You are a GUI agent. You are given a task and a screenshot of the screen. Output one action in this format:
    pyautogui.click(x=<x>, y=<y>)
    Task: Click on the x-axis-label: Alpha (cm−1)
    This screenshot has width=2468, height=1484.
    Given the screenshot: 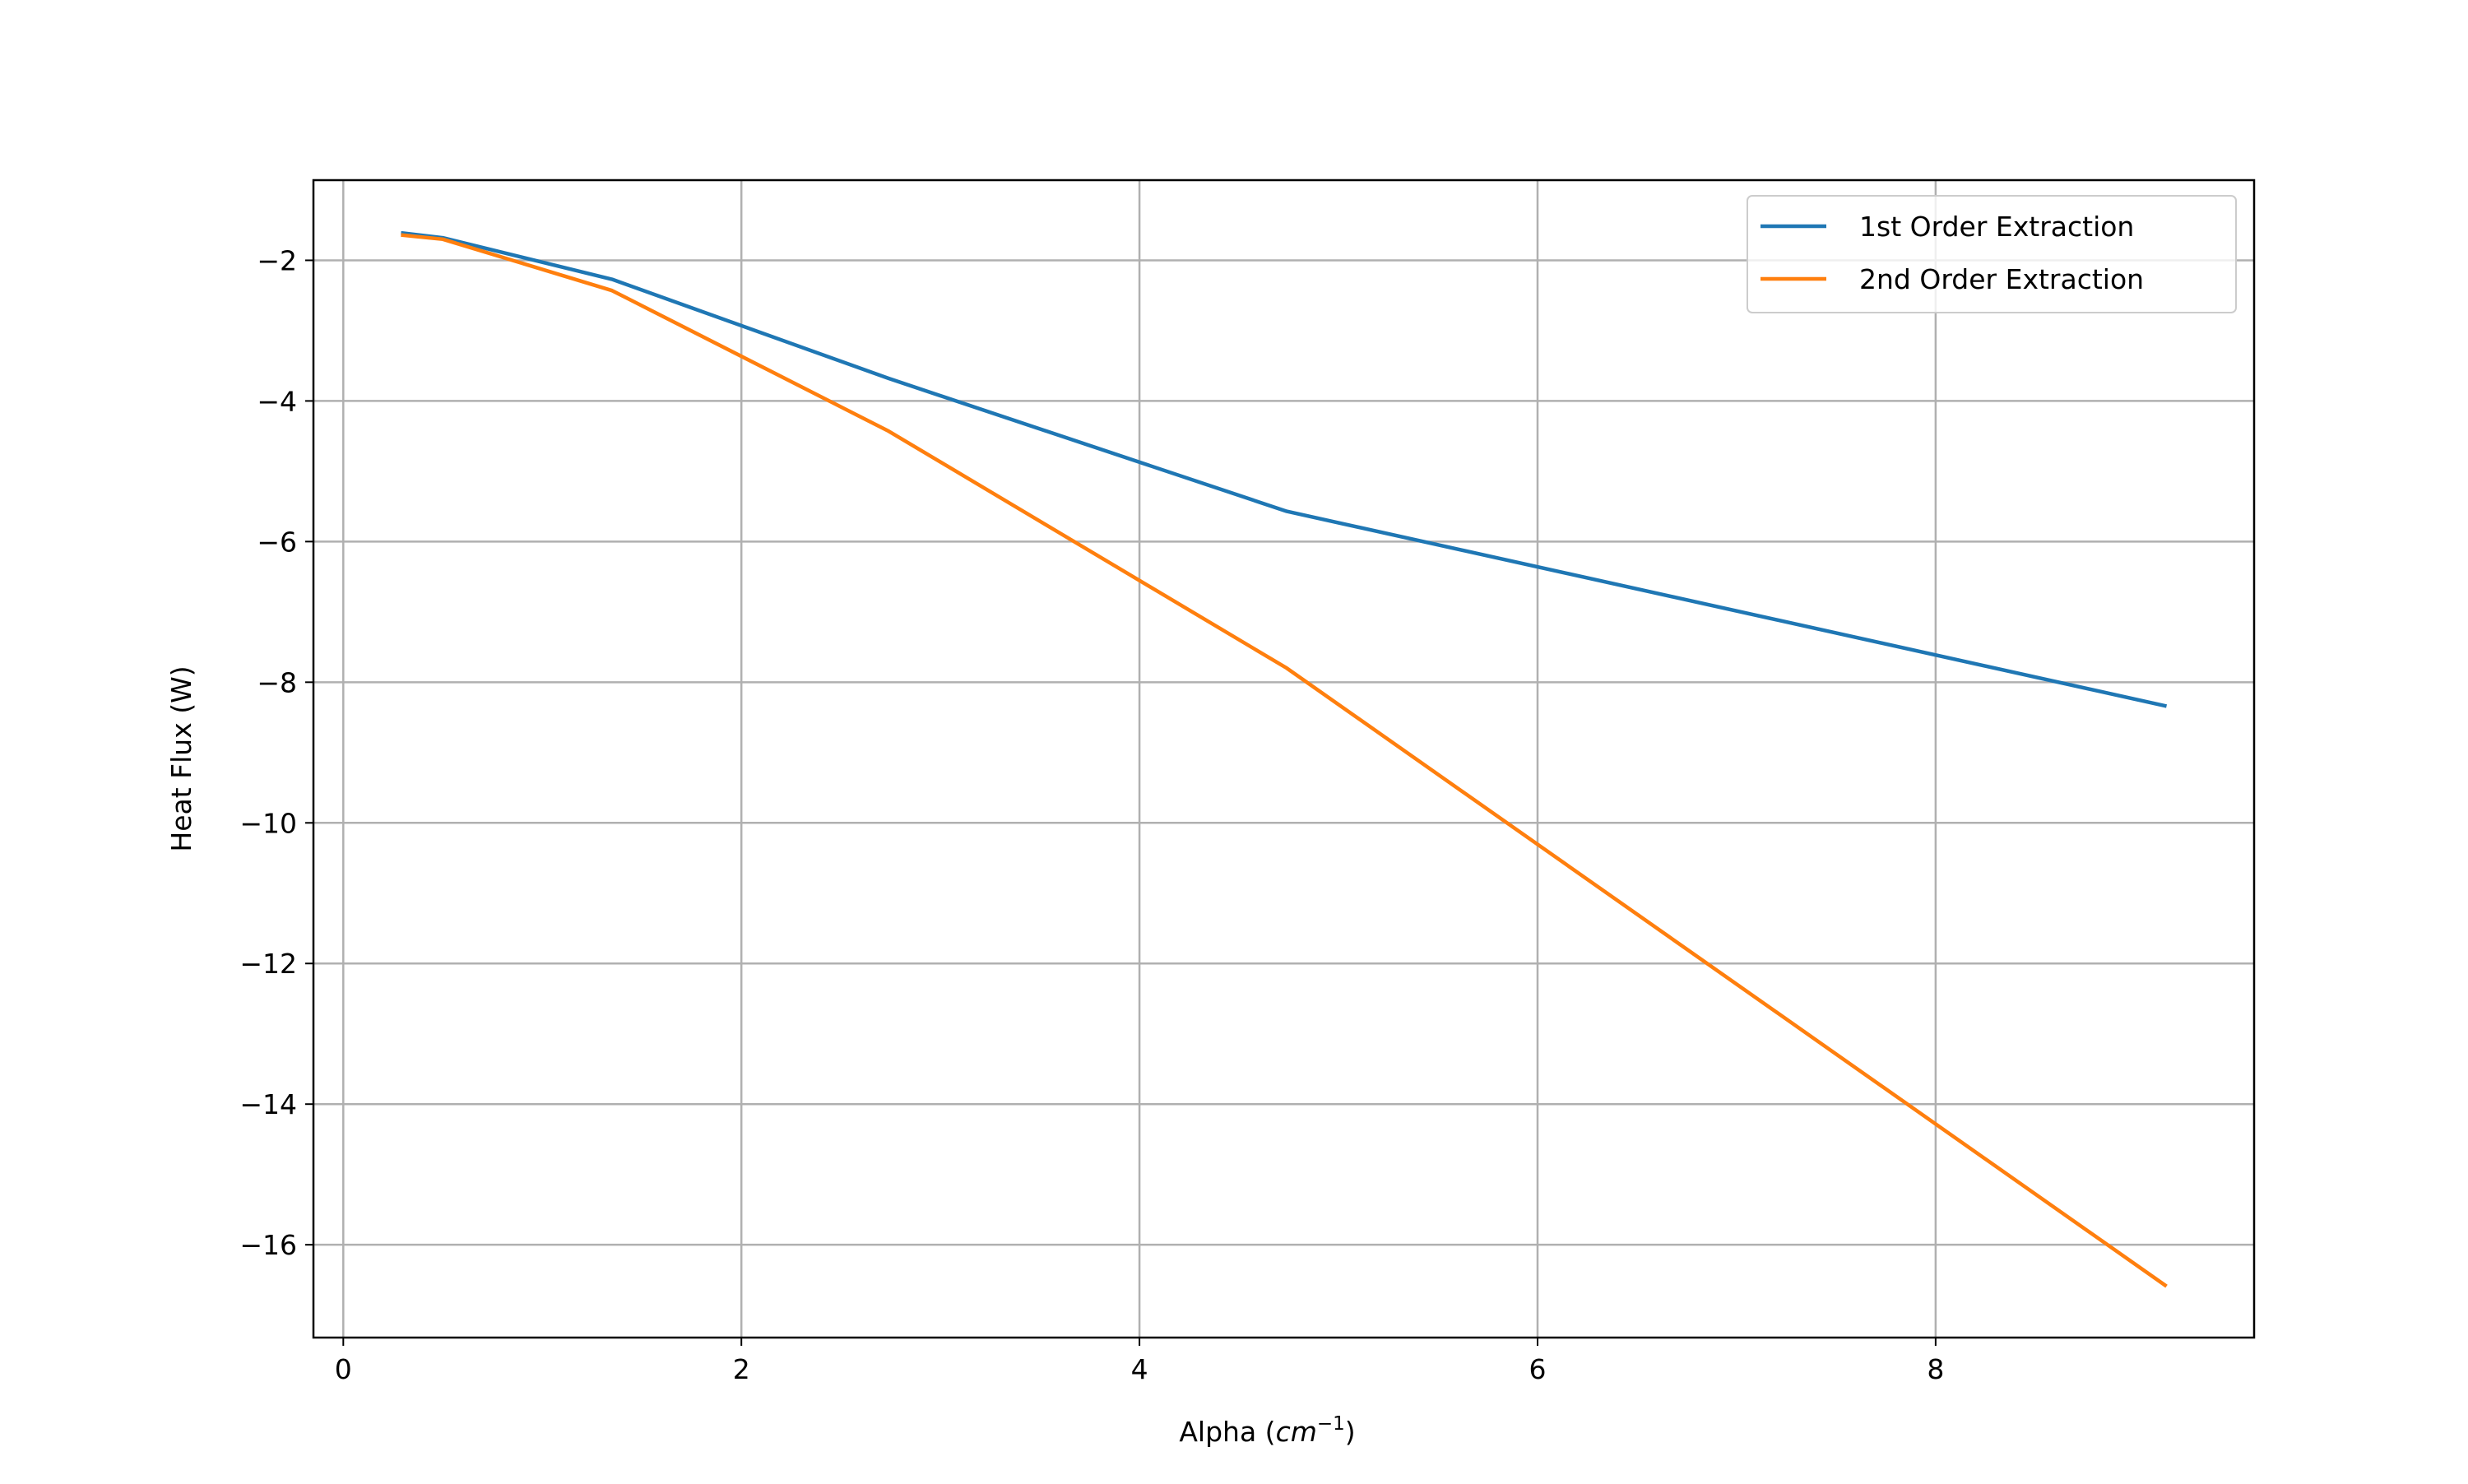 What is the action you would take?
    pyautogui.click(x=1267, y=1430)
    